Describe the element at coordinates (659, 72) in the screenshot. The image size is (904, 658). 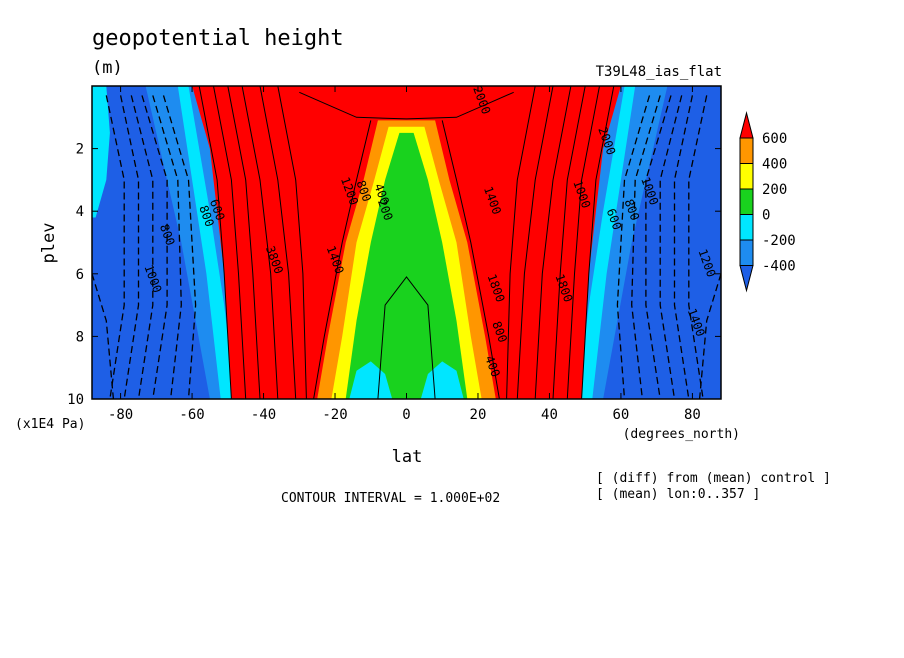
I see `run-label: T39L48_ias_flat` at that location.